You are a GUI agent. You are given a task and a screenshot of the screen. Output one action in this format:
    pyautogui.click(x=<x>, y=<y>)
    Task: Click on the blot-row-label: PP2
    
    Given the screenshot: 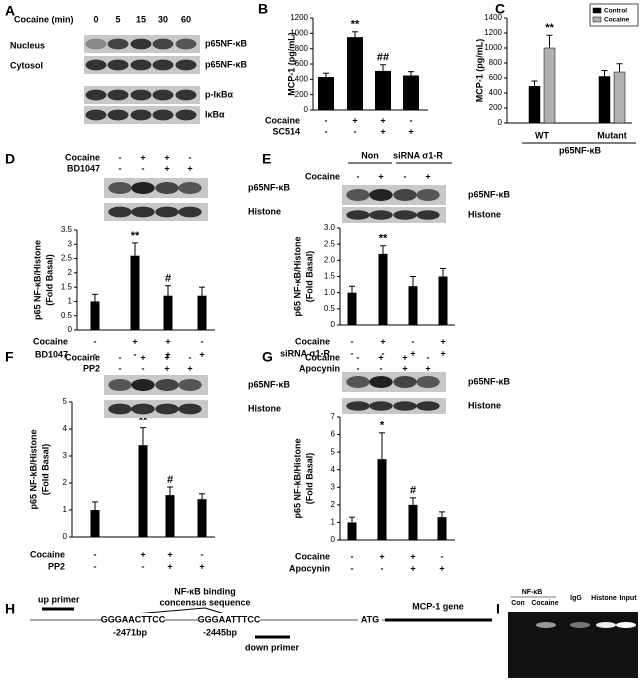 What is the action you would take?
    pyautogui.click(x=91, y=368)
    